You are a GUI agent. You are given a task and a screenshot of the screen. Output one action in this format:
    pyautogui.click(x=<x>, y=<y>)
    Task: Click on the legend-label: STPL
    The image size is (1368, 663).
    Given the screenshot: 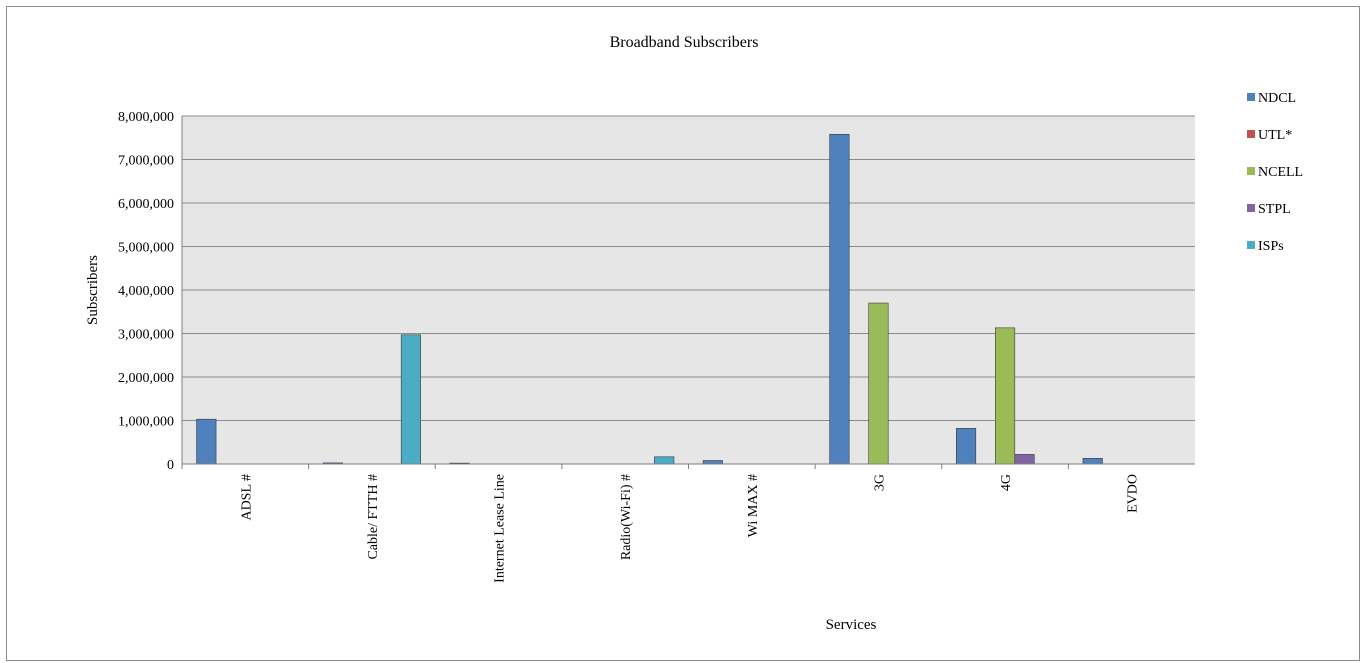 What is the action you would take?
    pyautogui.click(x=1274, y=209)
    